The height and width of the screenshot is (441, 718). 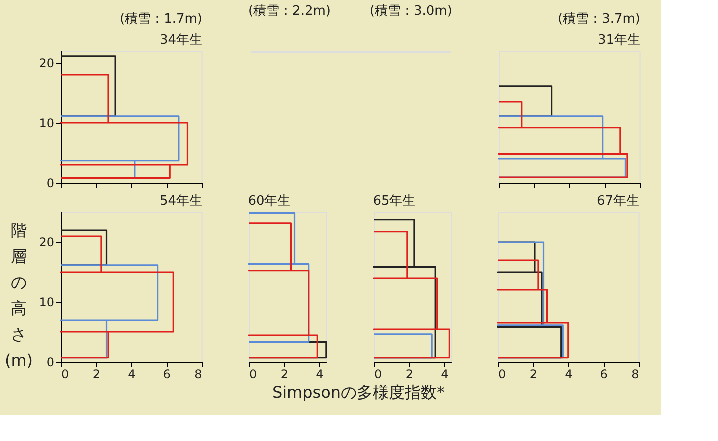 I want to click on chart-subtitle: (積雪：3.7m), so click(x=599, y=19).